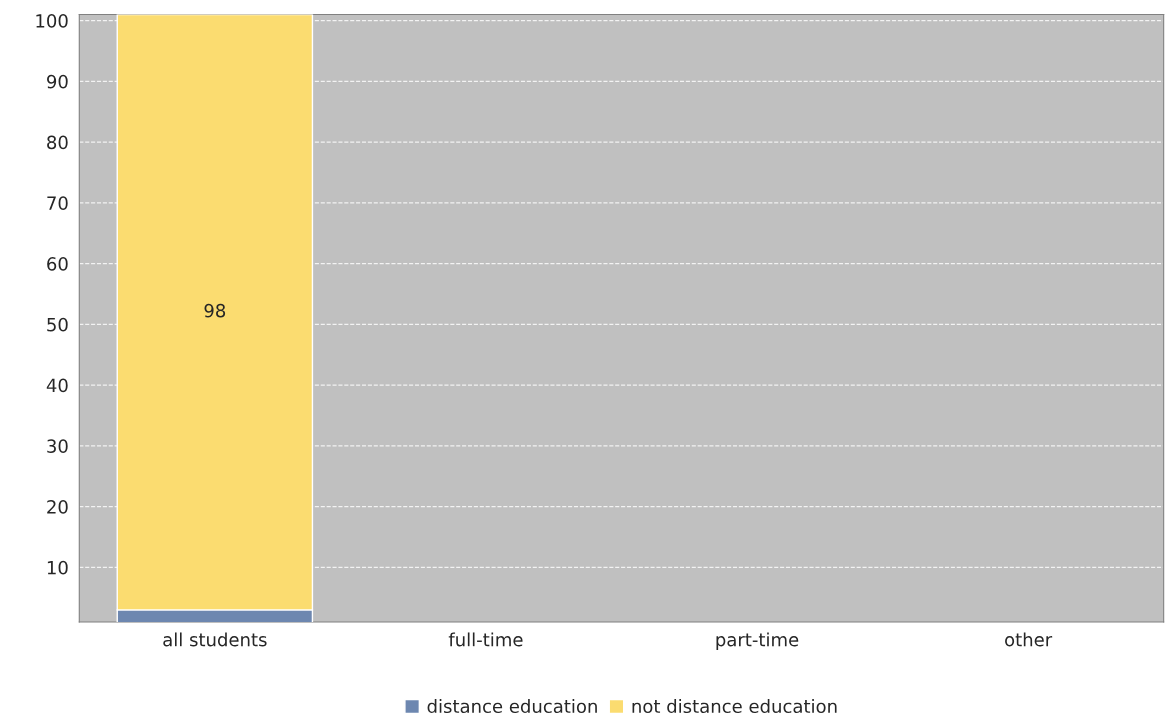 The image size is (1166, 725). What do you see at coordinates (757, 641) in the screenshot?
I see `x-tick-label: part-time` at bounding box center [757, 641].